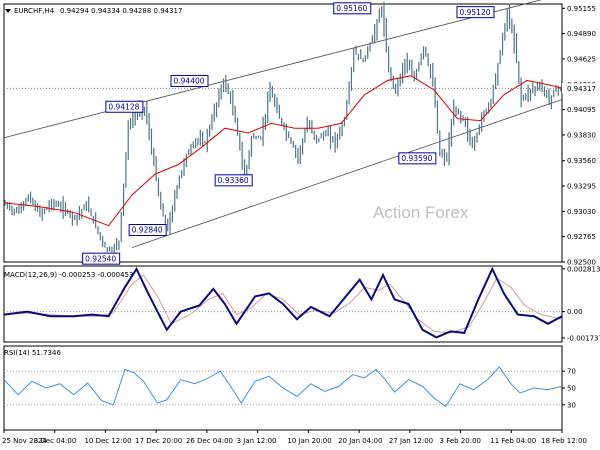 The width and height of the screenshot is (600, 450). What do you see at coordinates (55, 441) in the screenshot?
I see `time-tick-label: 3 Dec 04:00` at bounding box center [55, 441].